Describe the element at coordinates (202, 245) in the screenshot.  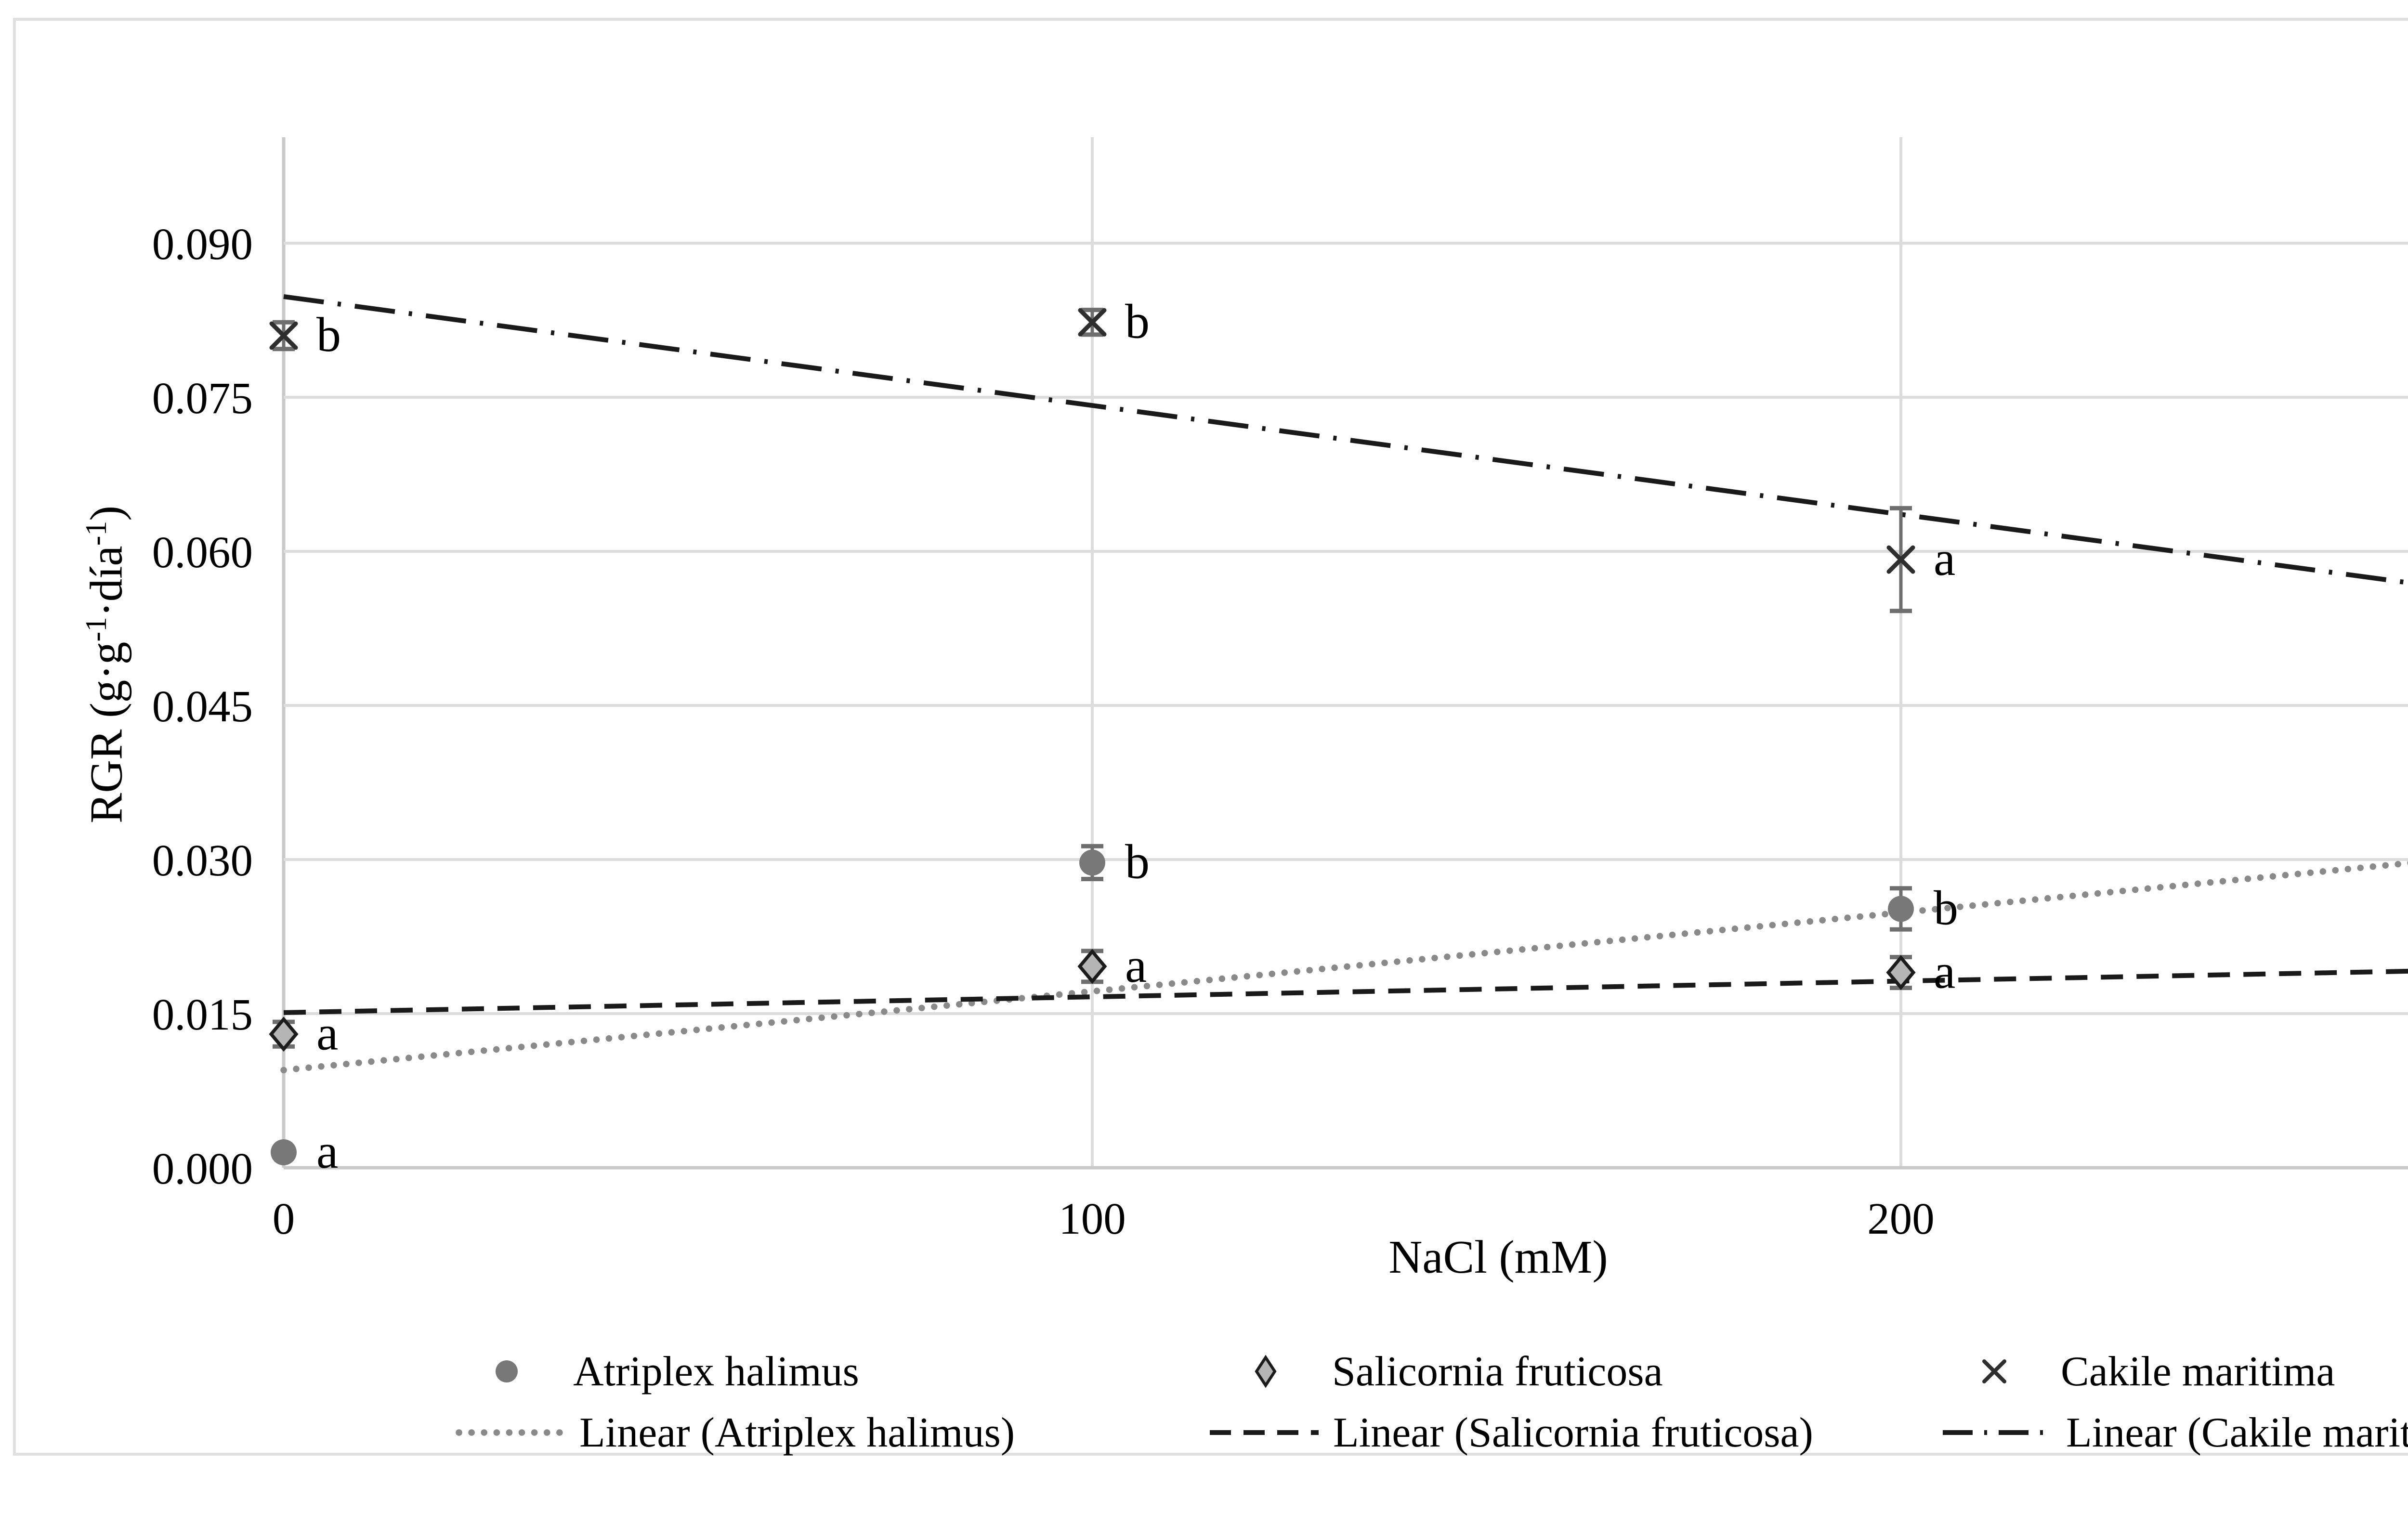
I see `y-tick-label: 0.090` at that location.